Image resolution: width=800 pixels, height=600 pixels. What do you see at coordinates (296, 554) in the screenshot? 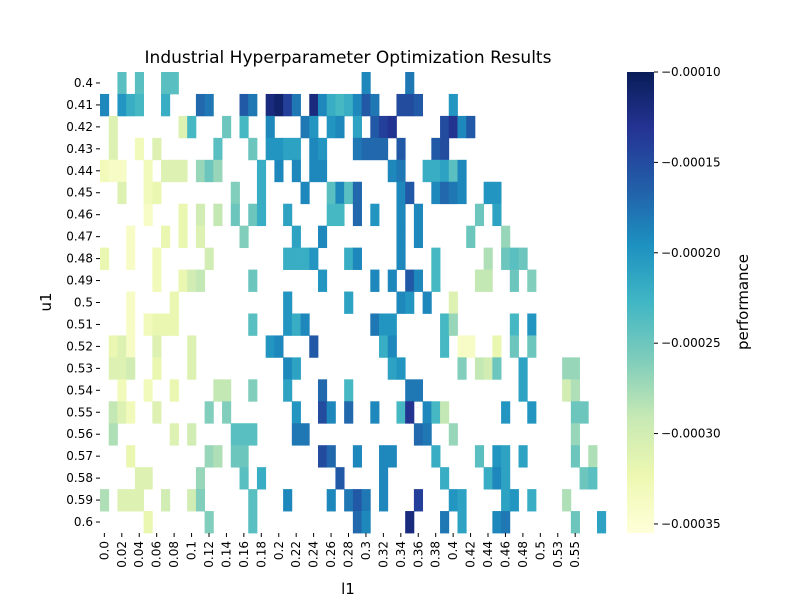
I see `x-tick-label: 0.22` at bounding box center [296, 554].